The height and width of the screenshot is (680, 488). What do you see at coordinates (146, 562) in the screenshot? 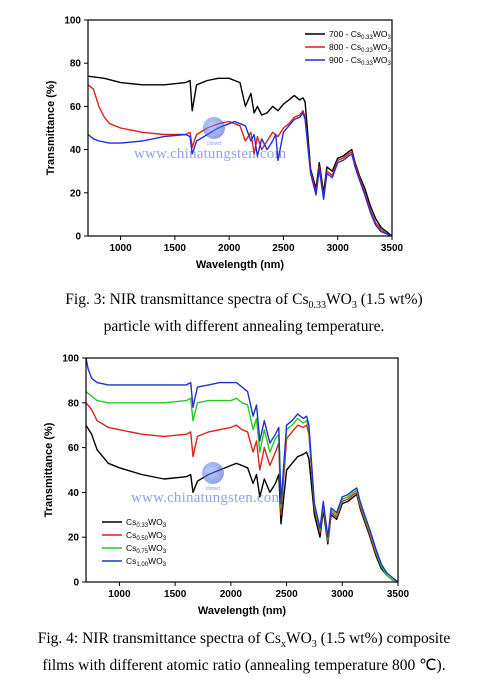
I see `legend-label-3: Cs1.00WO3` at bounding box center [146, 562].